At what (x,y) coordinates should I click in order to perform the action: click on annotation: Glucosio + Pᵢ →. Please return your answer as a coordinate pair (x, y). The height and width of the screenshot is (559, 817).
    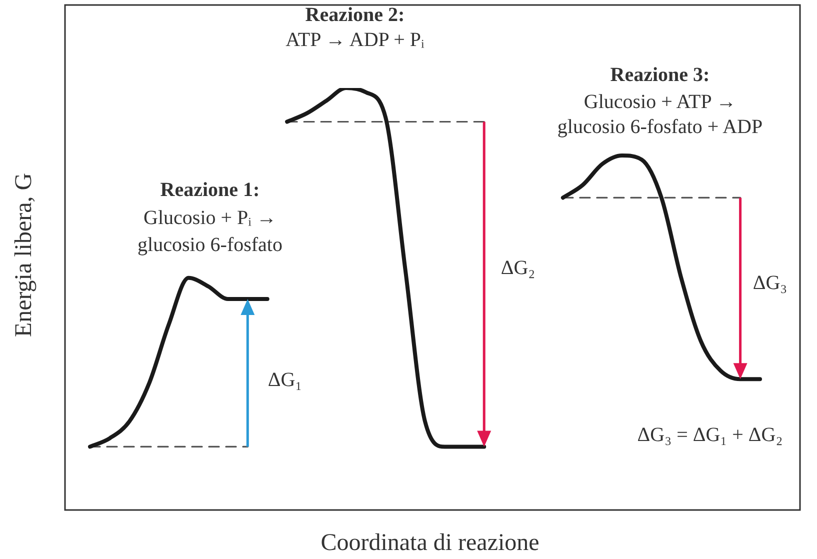
    Looking at the image, I should click on (210, 218).